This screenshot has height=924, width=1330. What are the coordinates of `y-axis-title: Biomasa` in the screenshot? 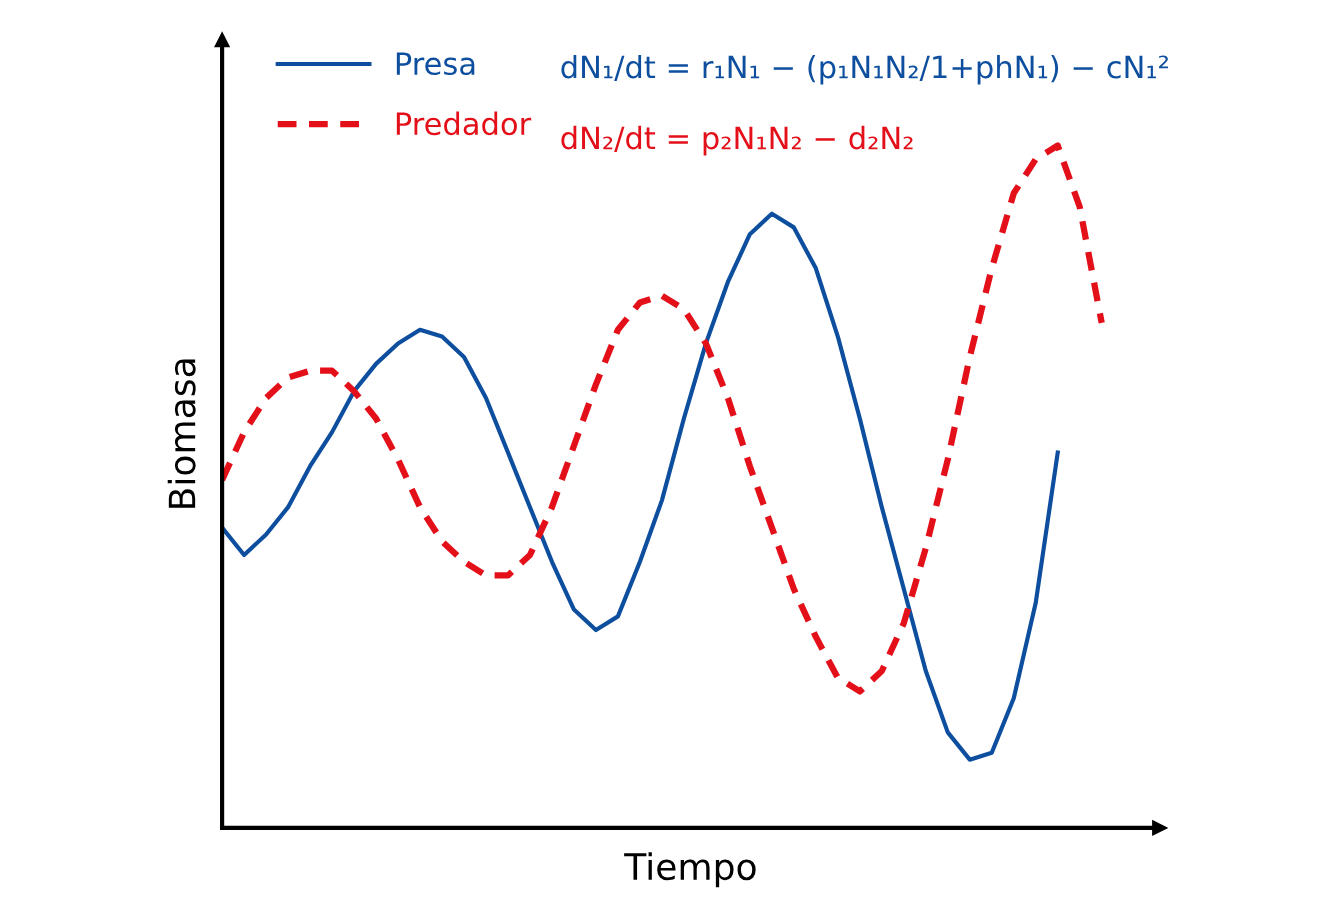 It's located at (181, 433).